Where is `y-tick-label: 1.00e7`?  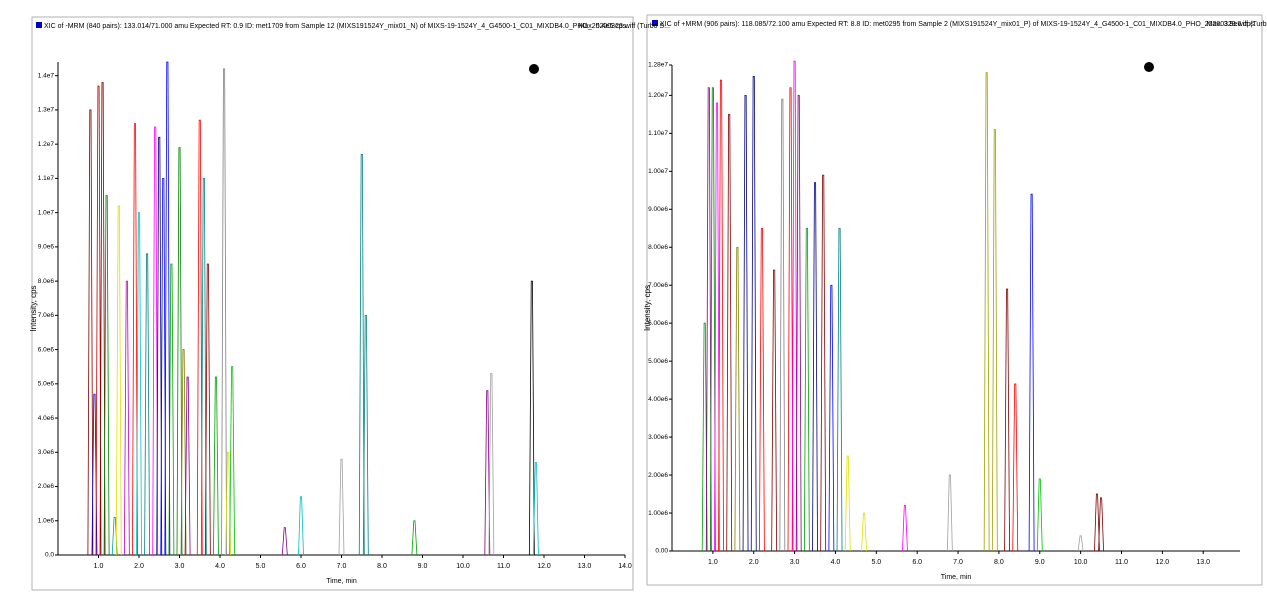
y-tick-label: 1.00e7 is located at coordinates (658, 171).